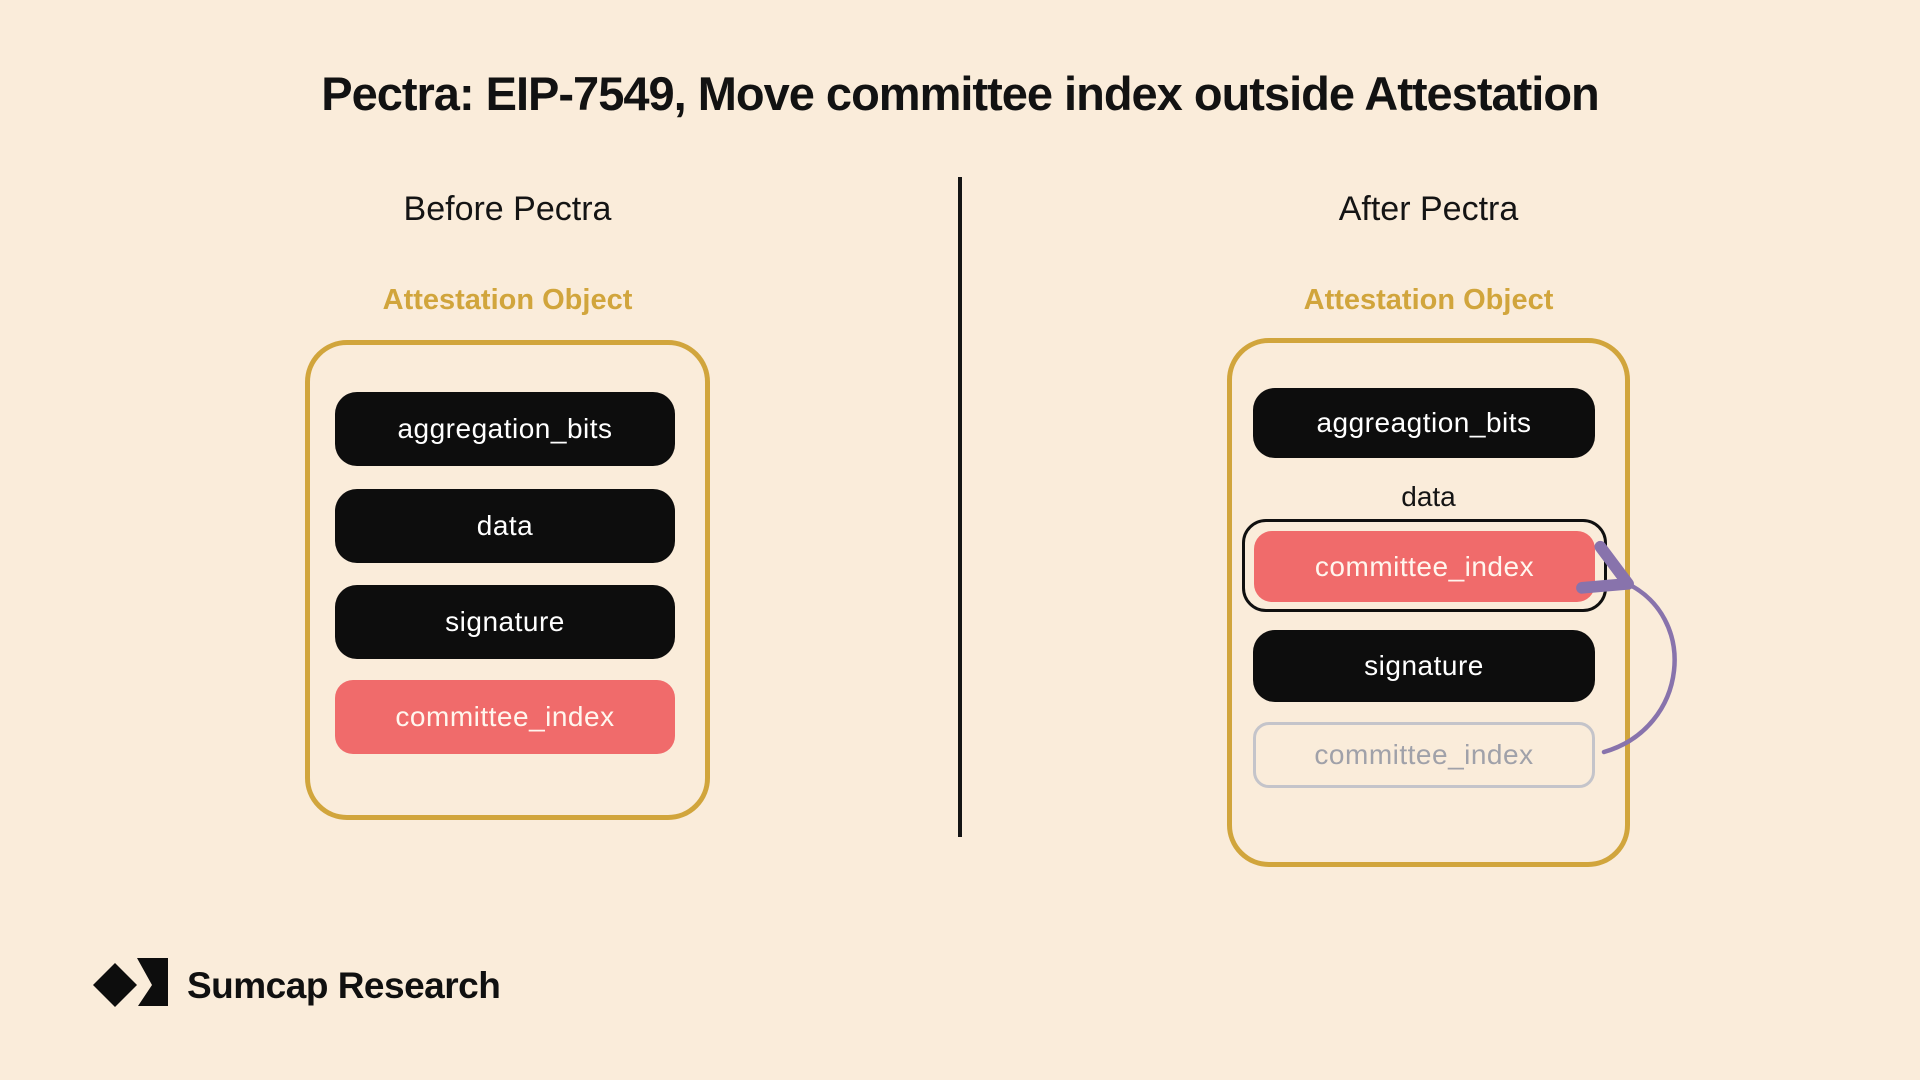 Image resolution: width=1920 pixels, height=1080 pixels. What do you see at coordinates (507, 300) in the screenshot?
I see `attestation-object-label-before: Attestation Object` at bounding box center [507, 300].